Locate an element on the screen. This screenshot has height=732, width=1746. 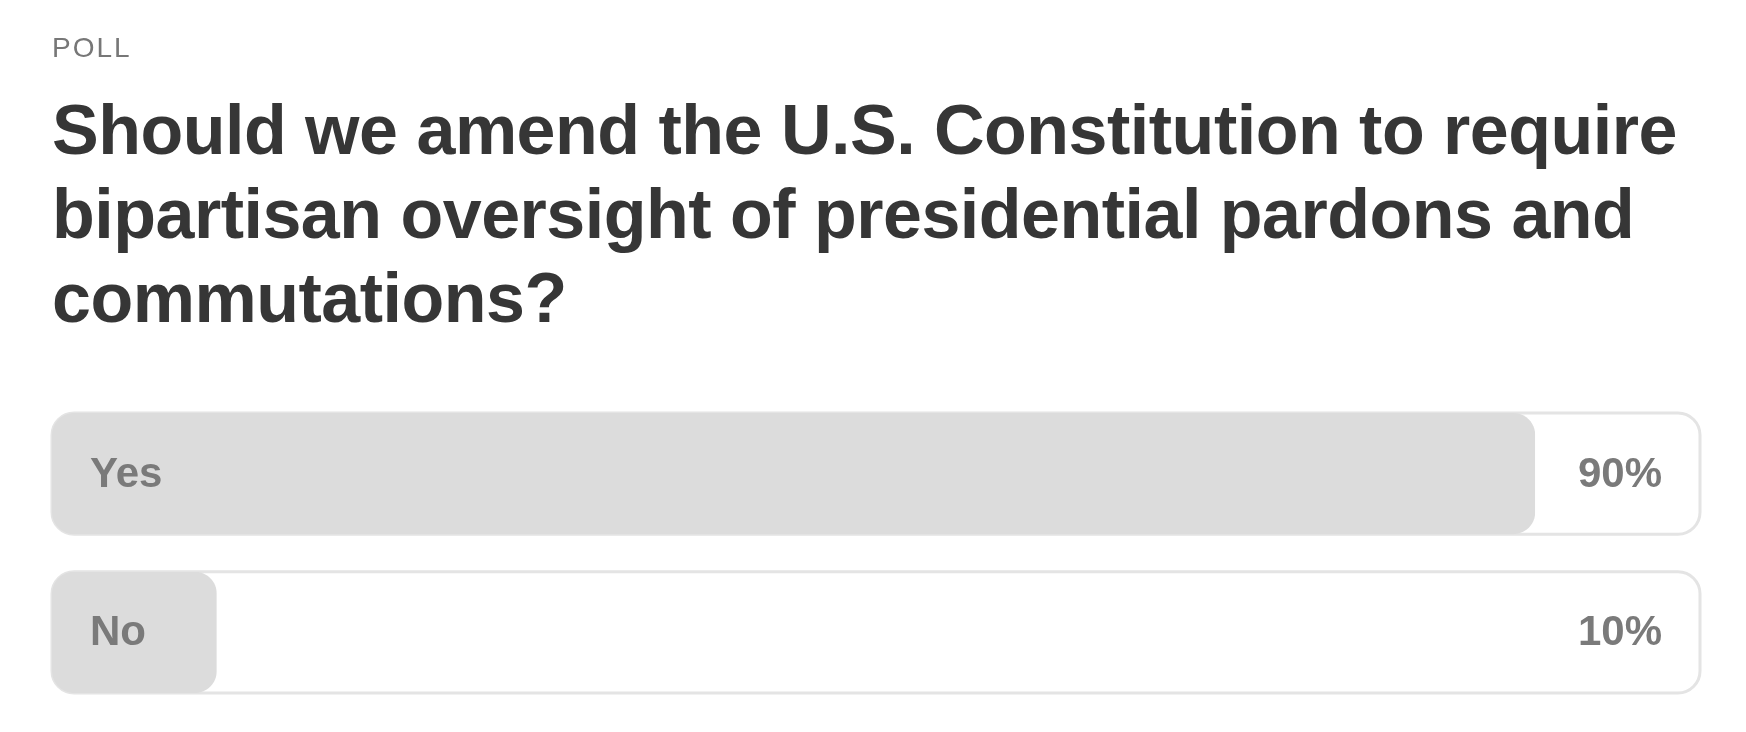
data-label: 10% is located at coordinates (1619, 631).